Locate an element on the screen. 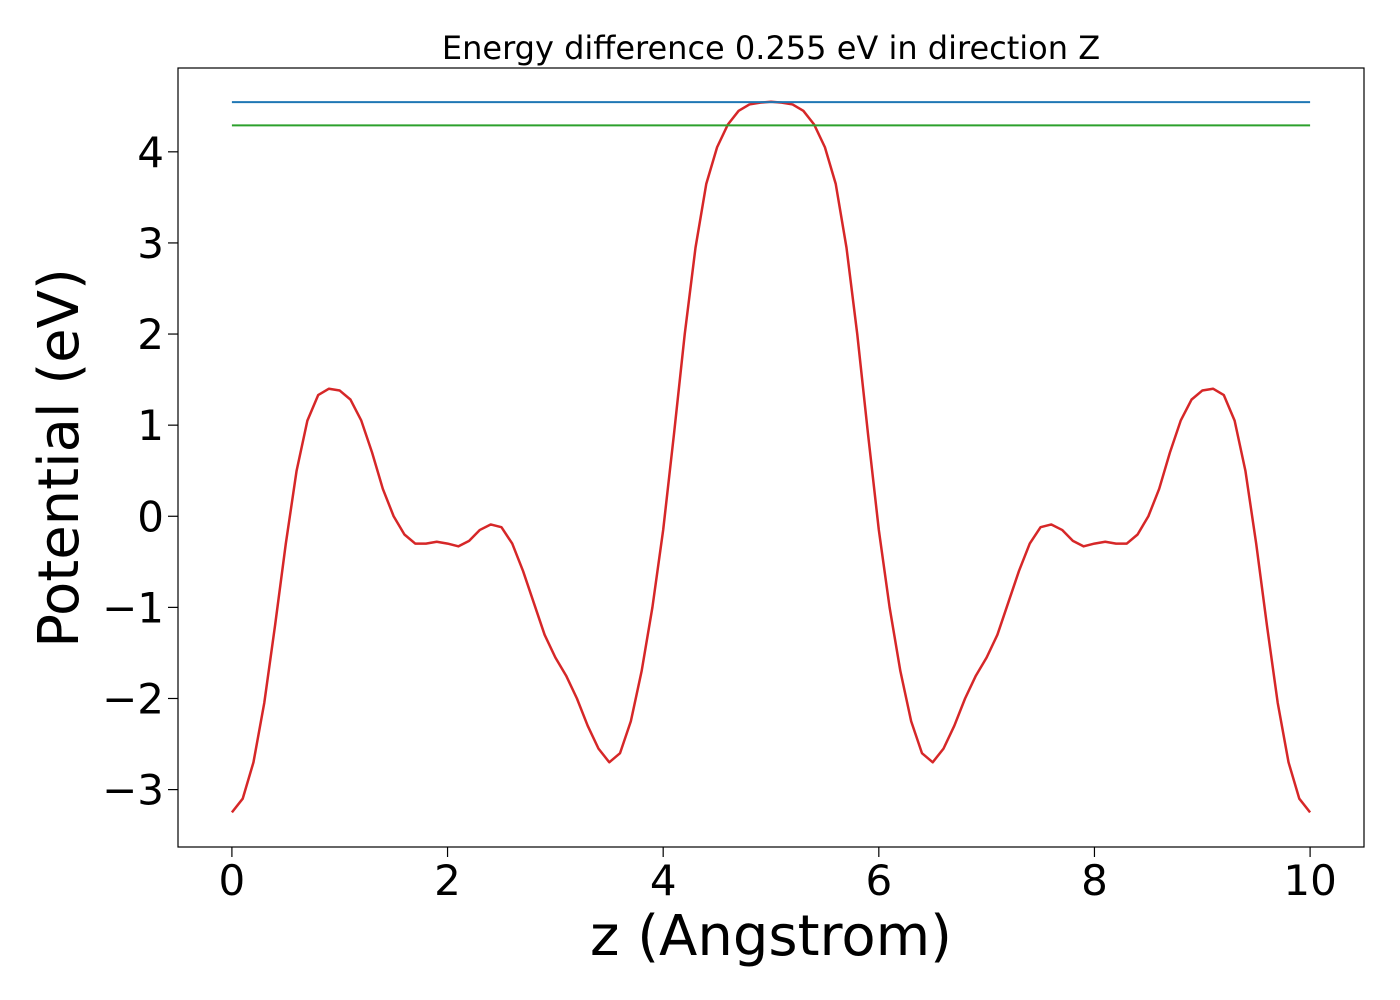 This screenshot has height=1000, width=1400. y-tick-label: 0 is located at coordinates (150, 516).